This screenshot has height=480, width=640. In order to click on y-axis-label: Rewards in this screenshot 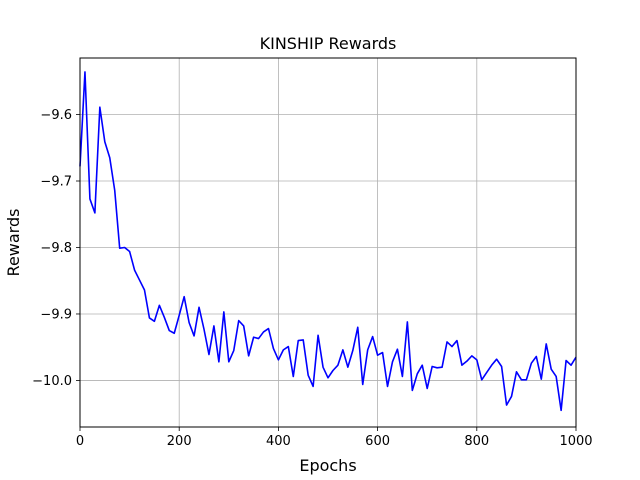, I will do `click(13, 243)`.